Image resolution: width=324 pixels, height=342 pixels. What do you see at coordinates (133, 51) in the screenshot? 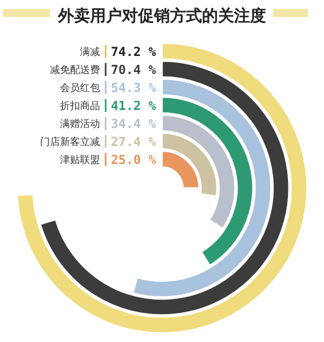
I see `data-label: 74.2 %` at bounding box center [133, 51].